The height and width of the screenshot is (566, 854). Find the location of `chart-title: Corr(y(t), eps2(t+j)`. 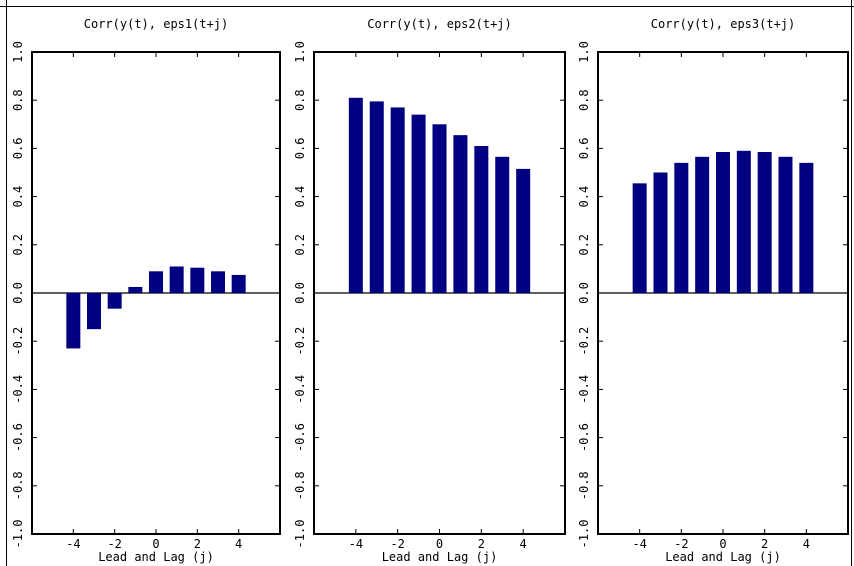

chart-title: Corr(y(t), eps2(t+j) is located at coordinates (439, 24).